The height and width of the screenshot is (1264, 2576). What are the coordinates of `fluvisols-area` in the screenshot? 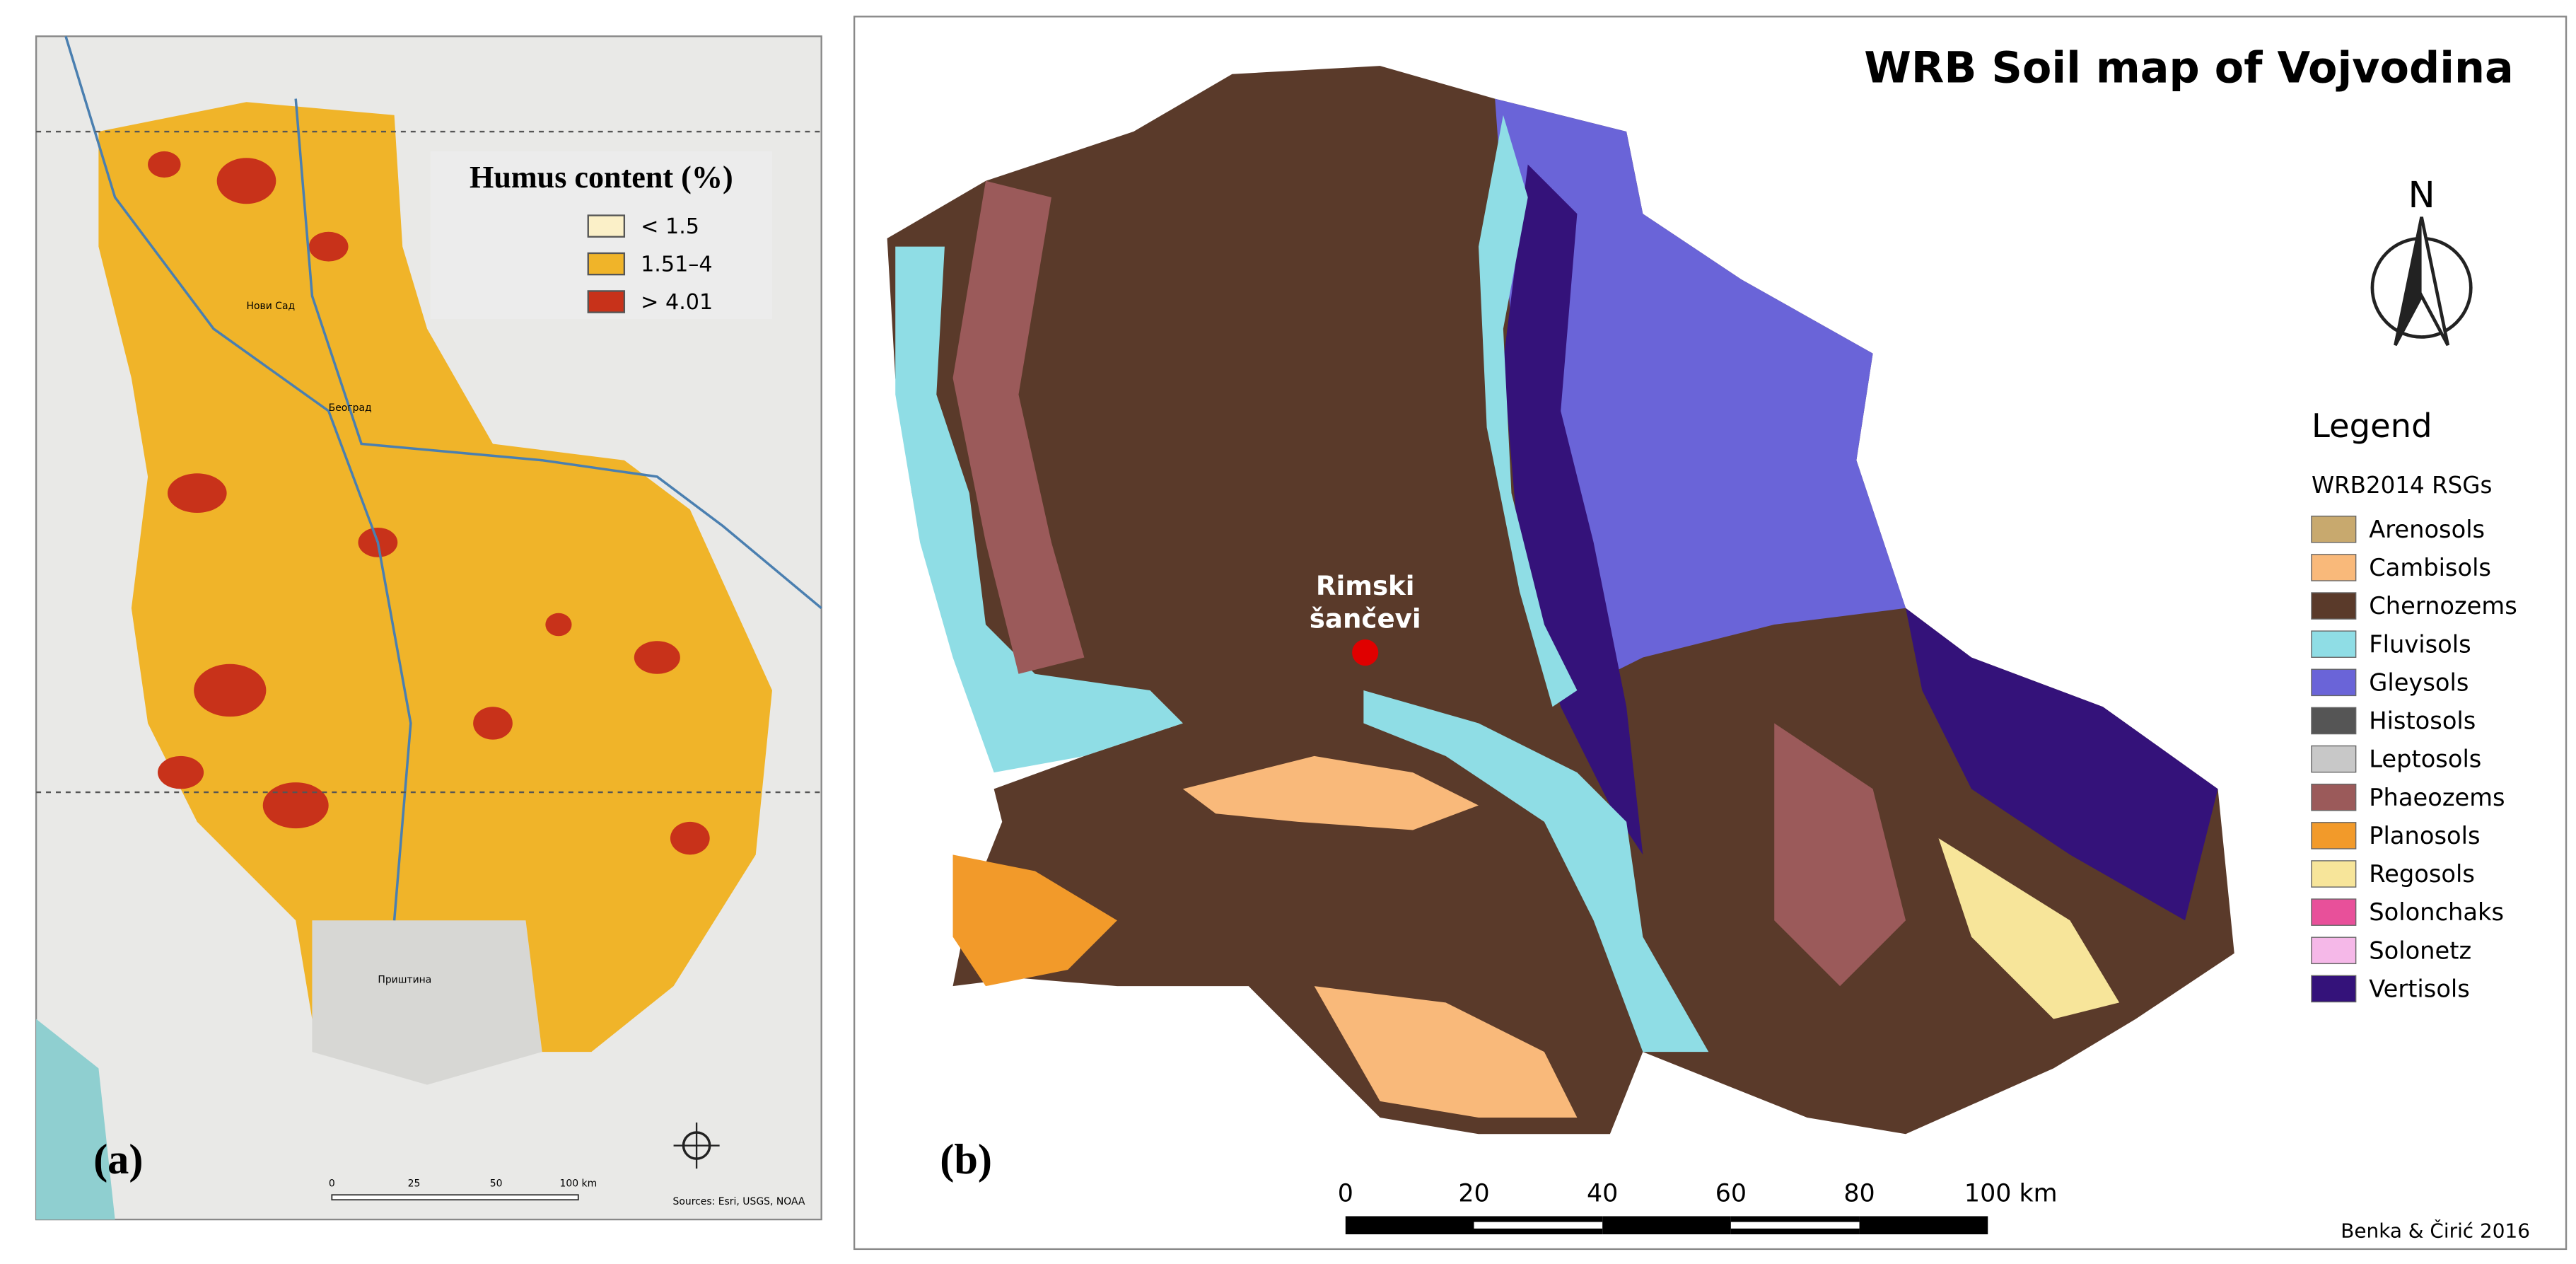 It's located at (1039, 510).